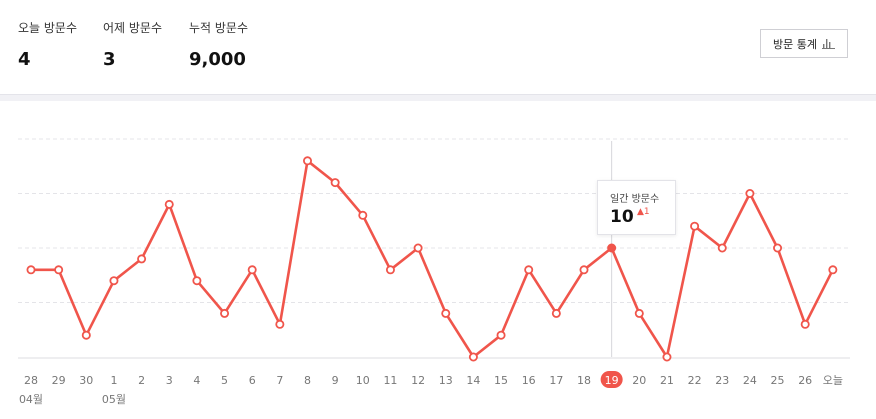 The image size is (876, 419). Describe the element at coordinates (795, 44) in the screenshot. I see `visit-stats-button-label: 방문 통계` at that location.